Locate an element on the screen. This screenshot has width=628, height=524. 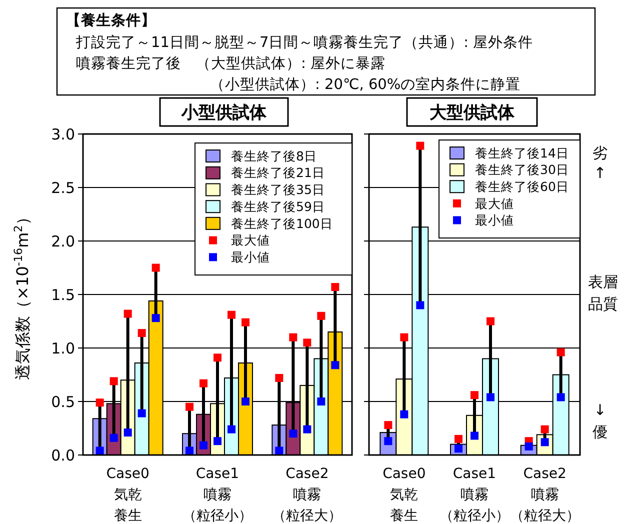
text: 優 is located at coordinates (600, 432).